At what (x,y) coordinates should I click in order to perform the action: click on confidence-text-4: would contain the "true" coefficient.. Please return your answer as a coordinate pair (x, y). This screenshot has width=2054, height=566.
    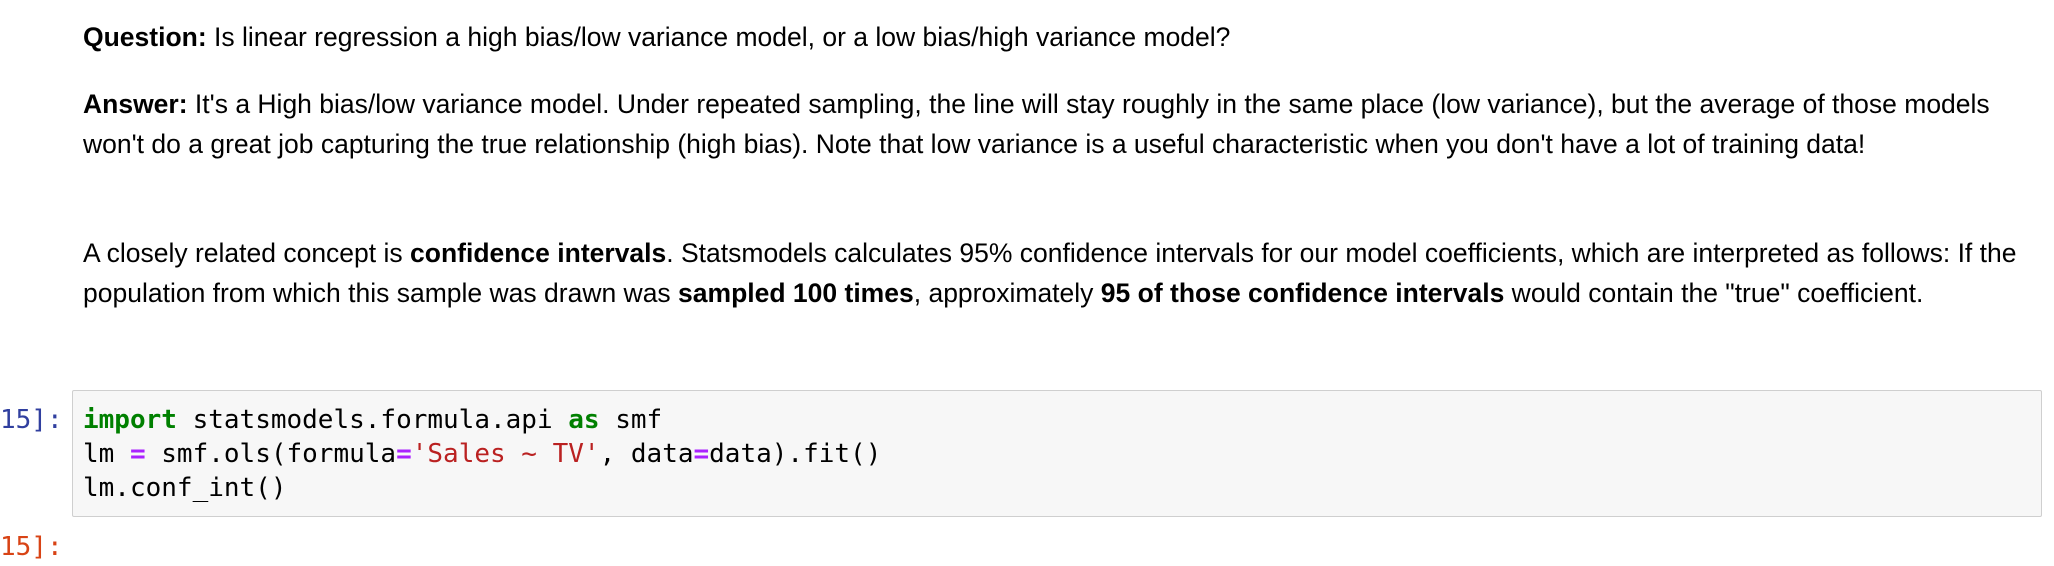
    Looking at the image, I should click on (1714, 293).